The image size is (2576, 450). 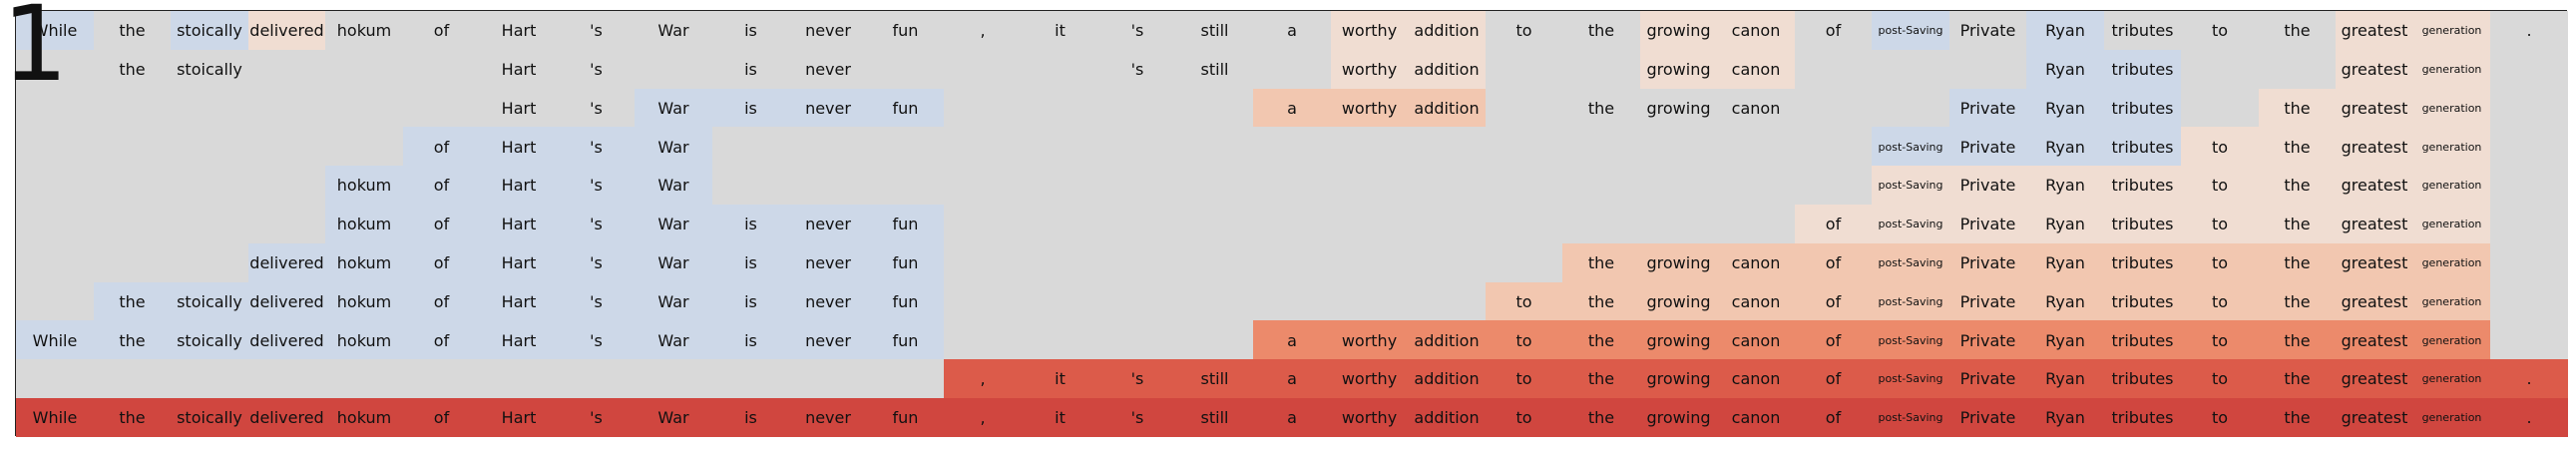 I want to click on token-cell: growing, so click(x=1678, y=69).